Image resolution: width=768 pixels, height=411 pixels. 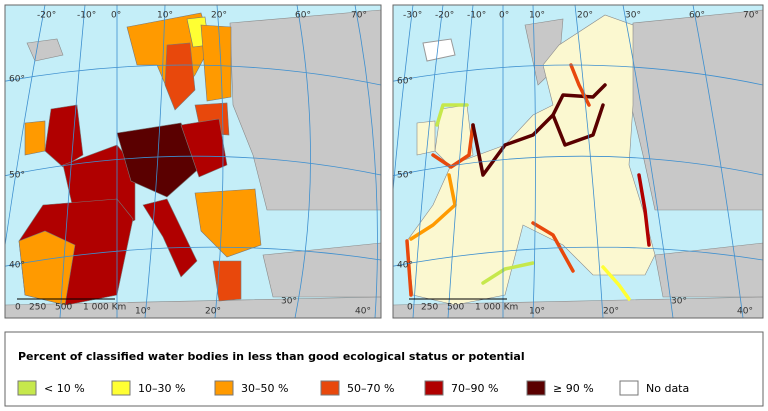 What do you see at coordinates (426, 138) in the screenshot?
I see `land-eu` at bounding box center [426, 138].